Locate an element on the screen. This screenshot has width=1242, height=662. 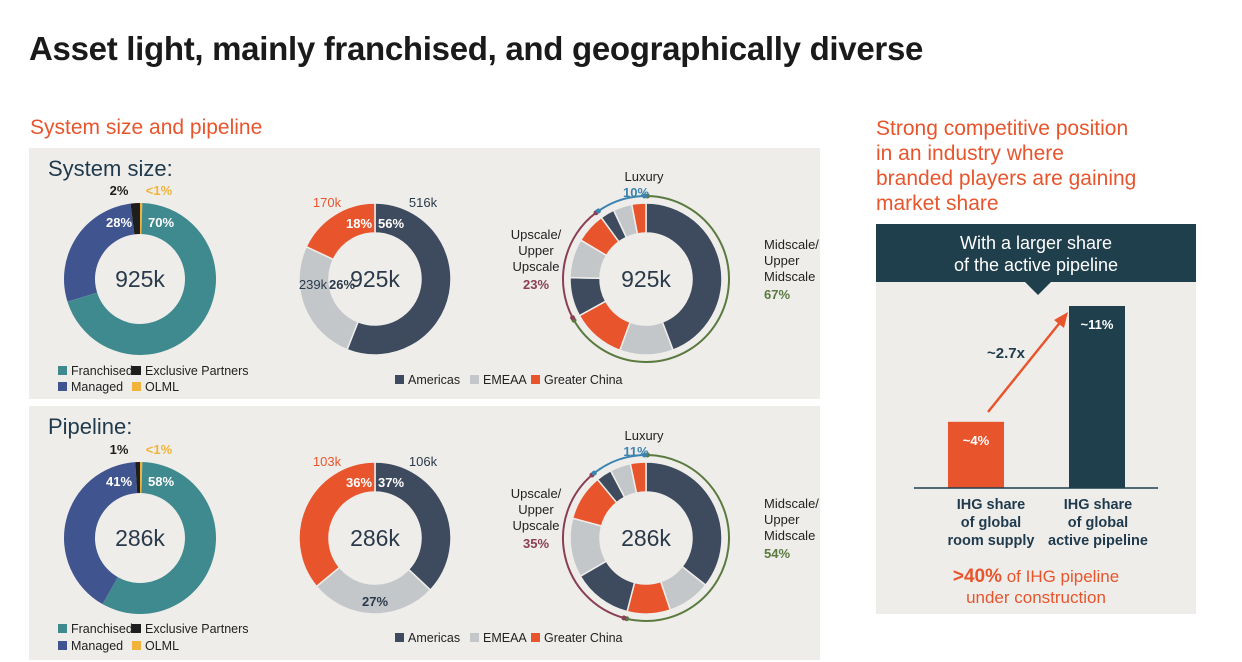
legend-item-olml: OLML is located at coordinates (155, 646).